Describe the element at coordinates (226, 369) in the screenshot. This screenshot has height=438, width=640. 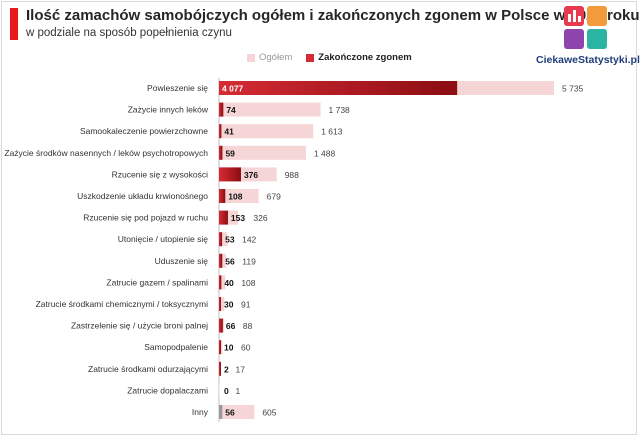
I see `fatal-value-label: 2` at that location.